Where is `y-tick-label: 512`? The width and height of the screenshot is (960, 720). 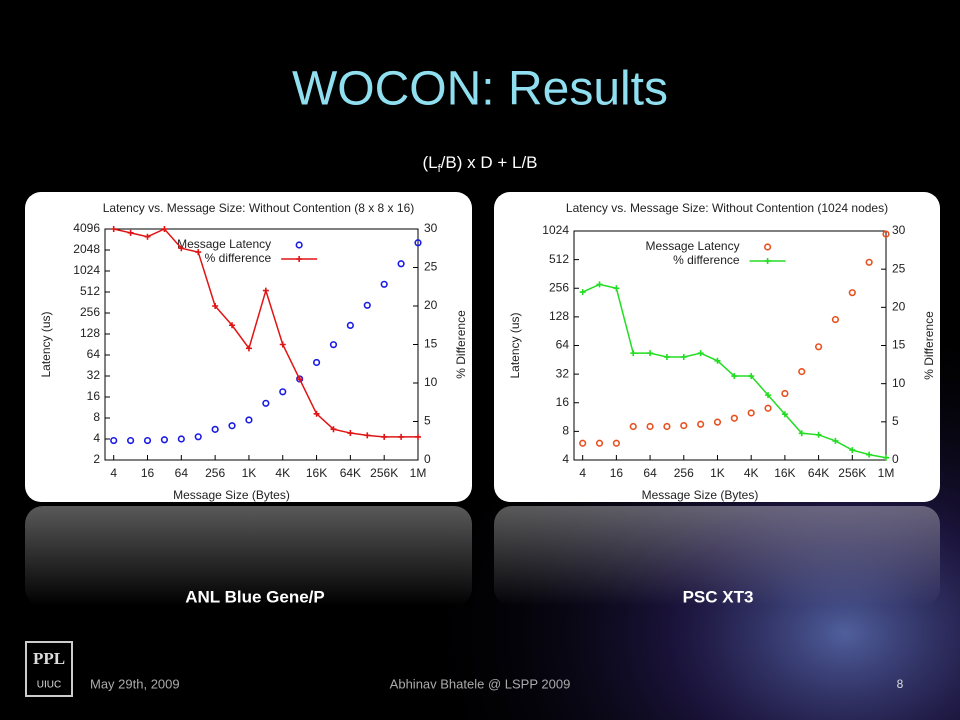 y-tick-label: 512 is located at coordinates (90, 291).